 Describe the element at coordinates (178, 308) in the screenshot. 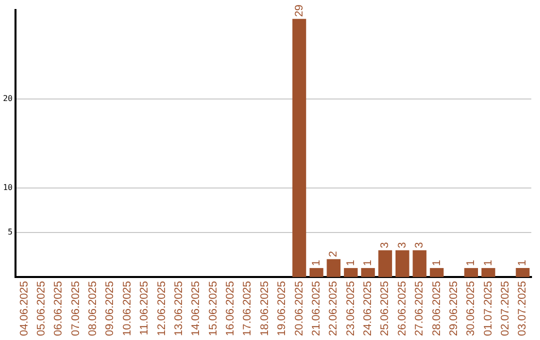

I see `x-tick-label: 13.06.2025` at that location.